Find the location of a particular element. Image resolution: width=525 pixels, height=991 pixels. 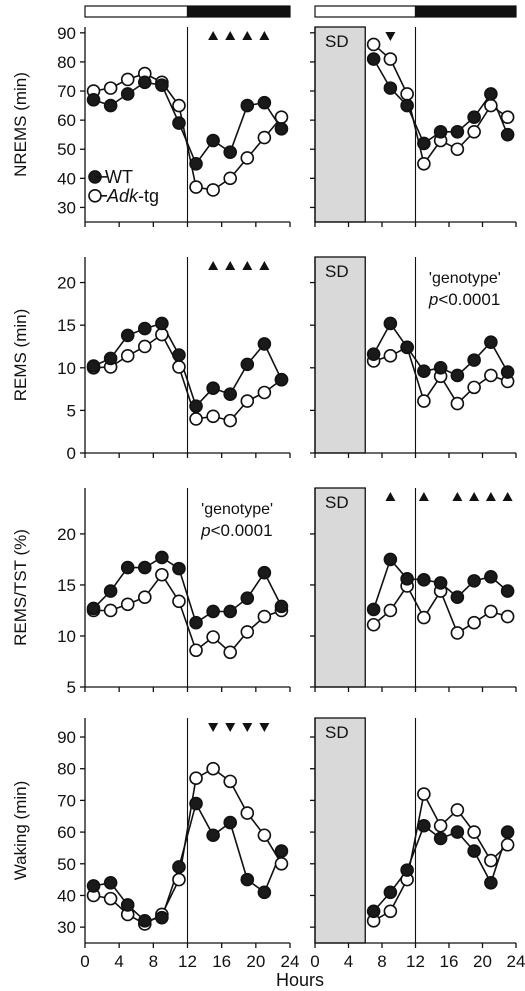

p-value-annotation: p<0.0001 is located at coordinates (464, 299).